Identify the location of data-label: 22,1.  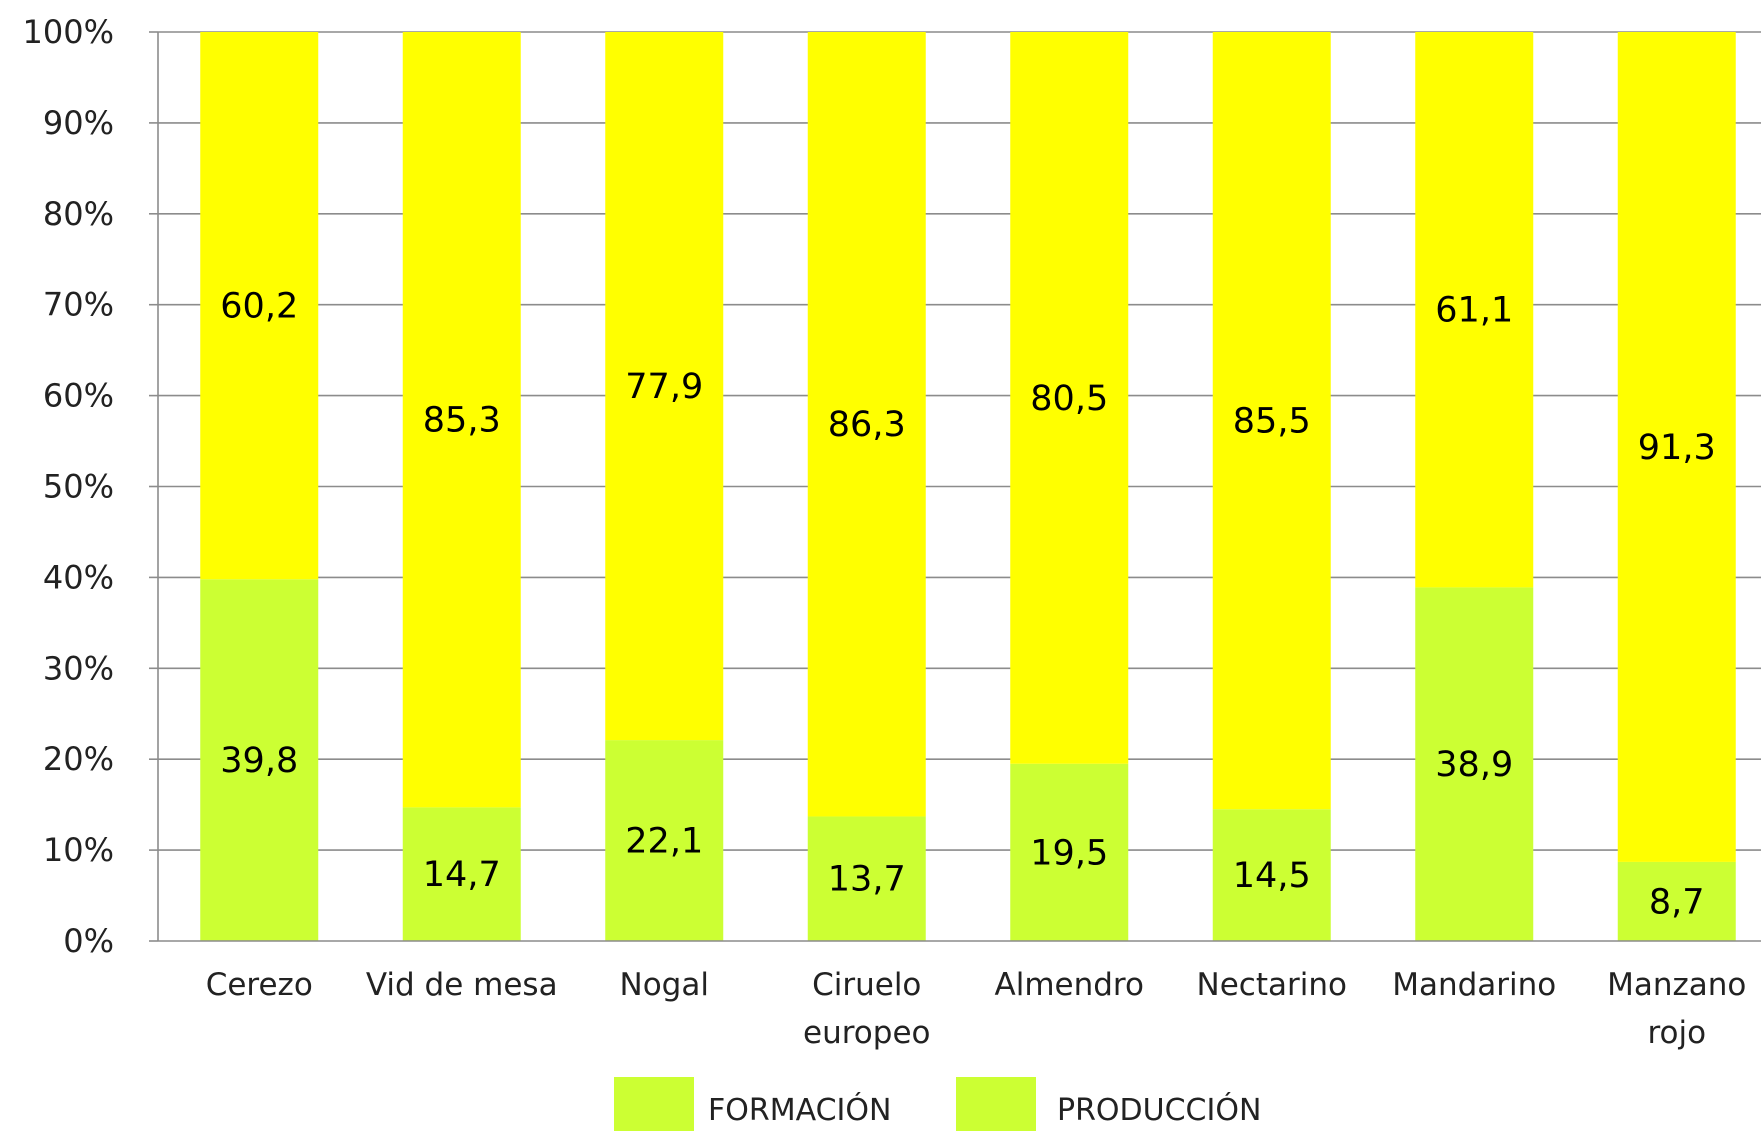
(664, 842).